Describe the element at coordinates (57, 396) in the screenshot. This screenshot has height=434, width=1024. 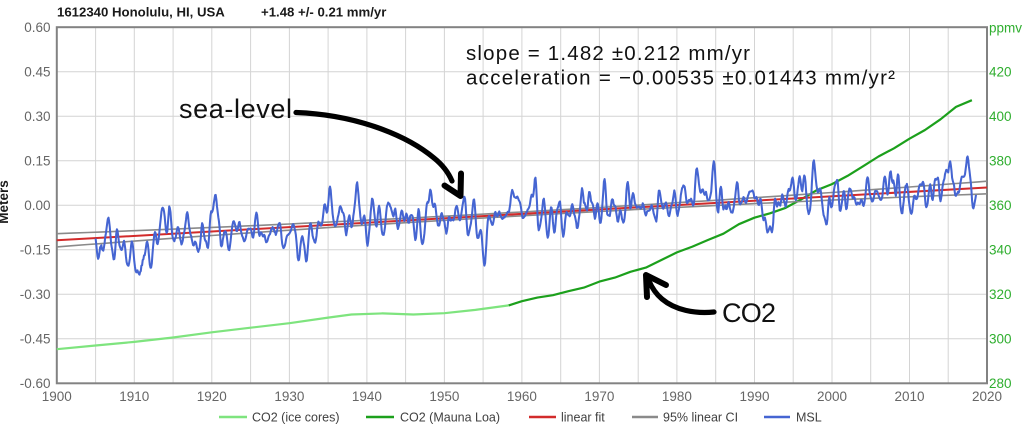
I see `svg-text: 1900` at that location.